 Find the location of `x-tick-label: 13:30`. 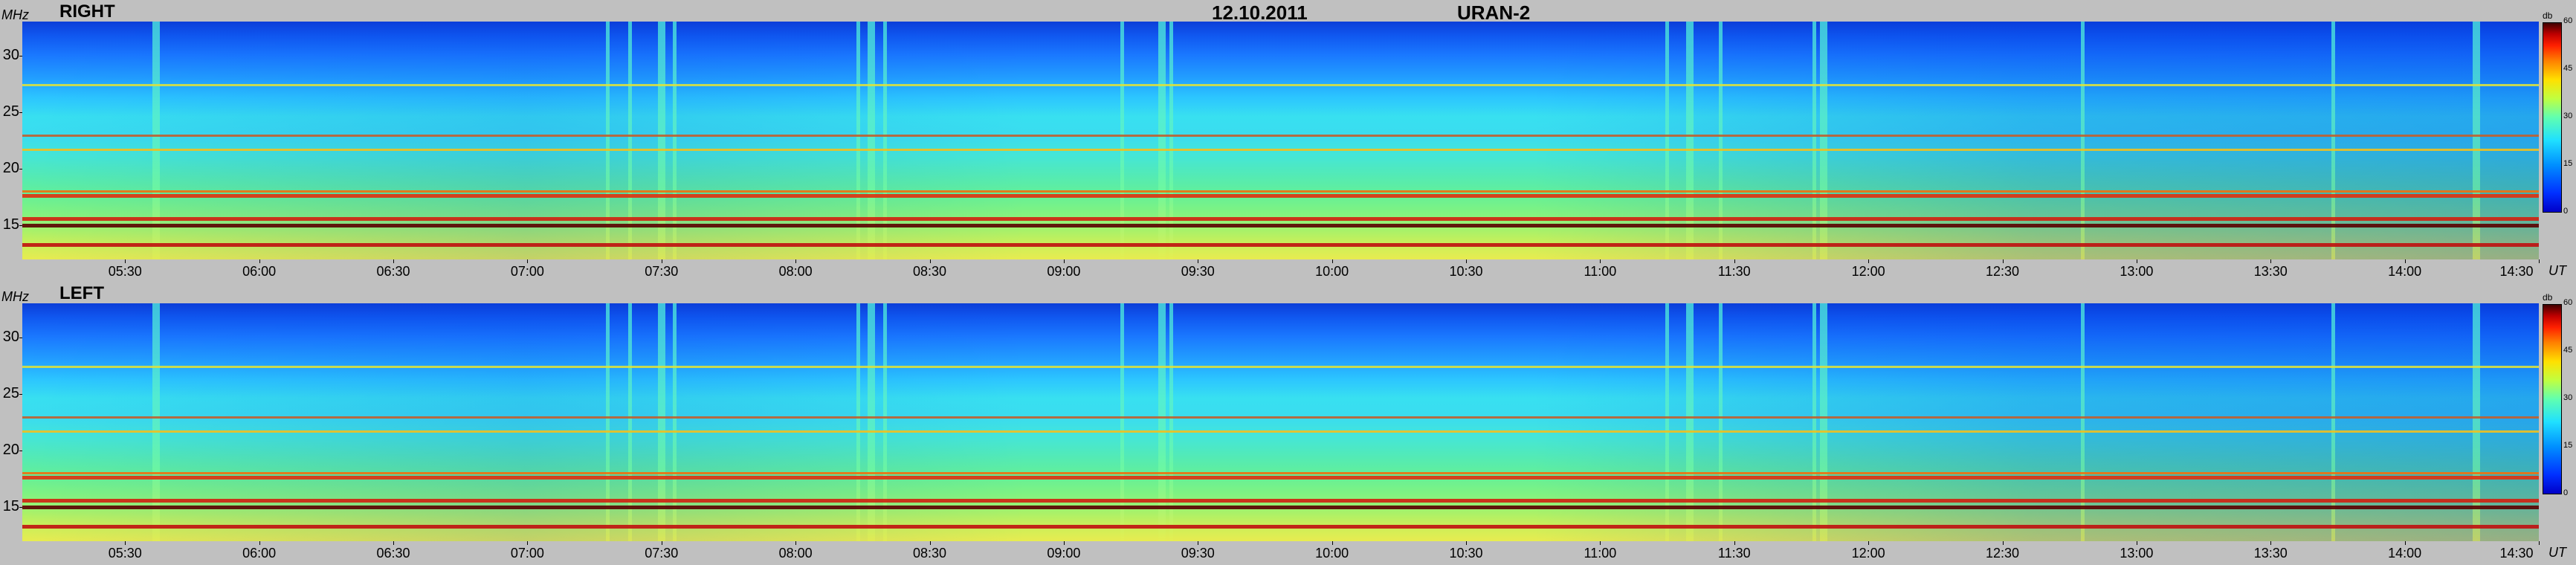

x-tick-label: 13:30 is located at coordinates (2270, 553).